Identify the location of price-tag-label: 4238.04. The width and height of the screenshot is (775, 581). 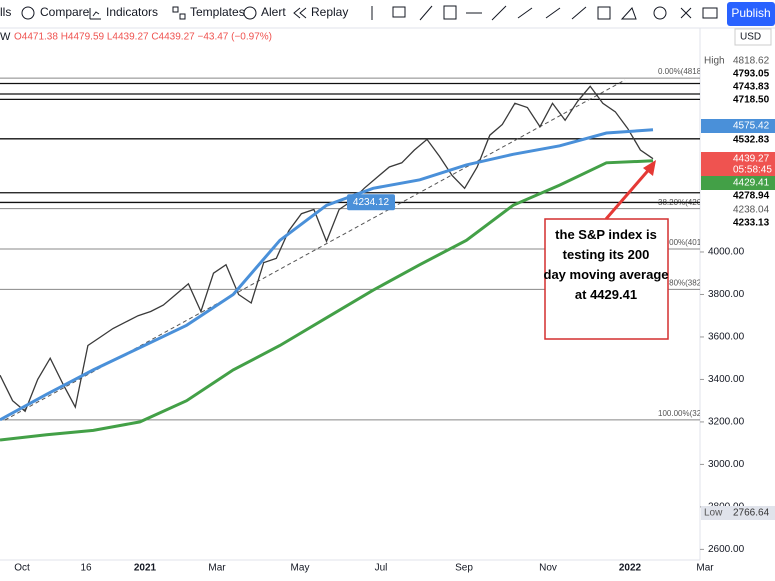
(751, 210).